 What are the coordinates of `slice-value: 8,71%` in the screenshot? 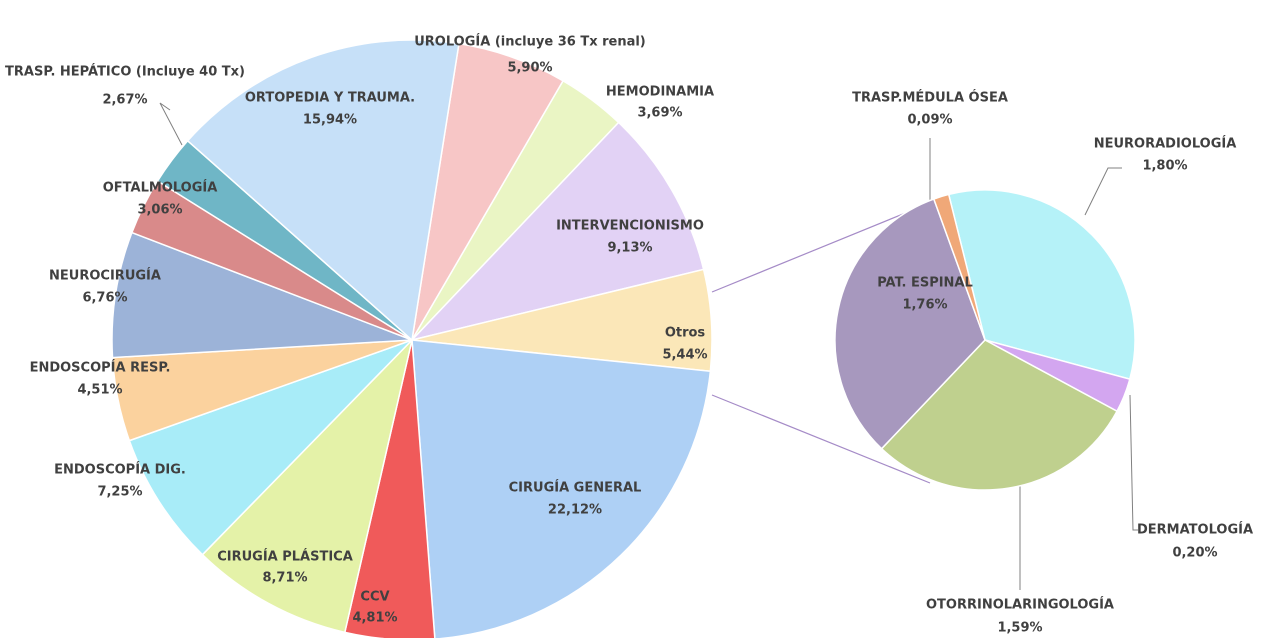 It's located at (284, 578).